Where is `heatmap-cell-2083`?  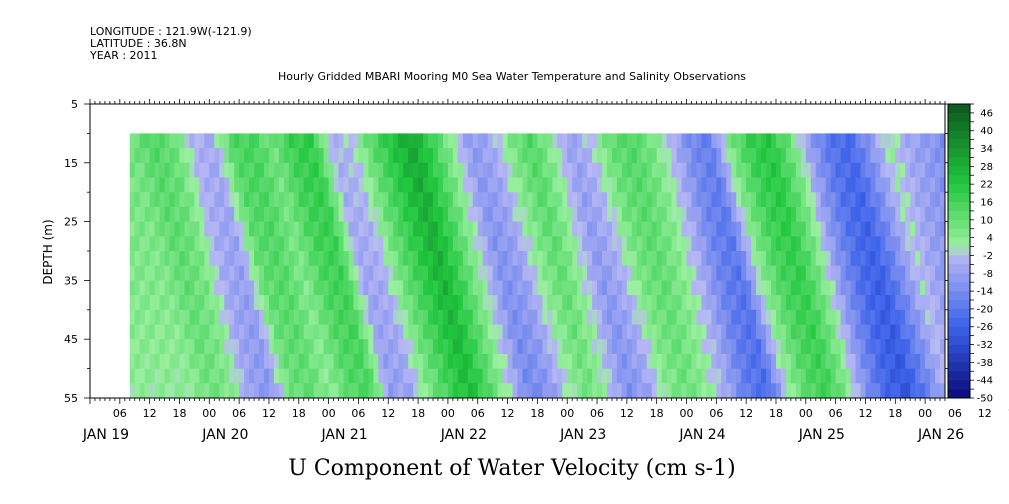
heatmap-cell-2083 is located at coordinates (704, 332).